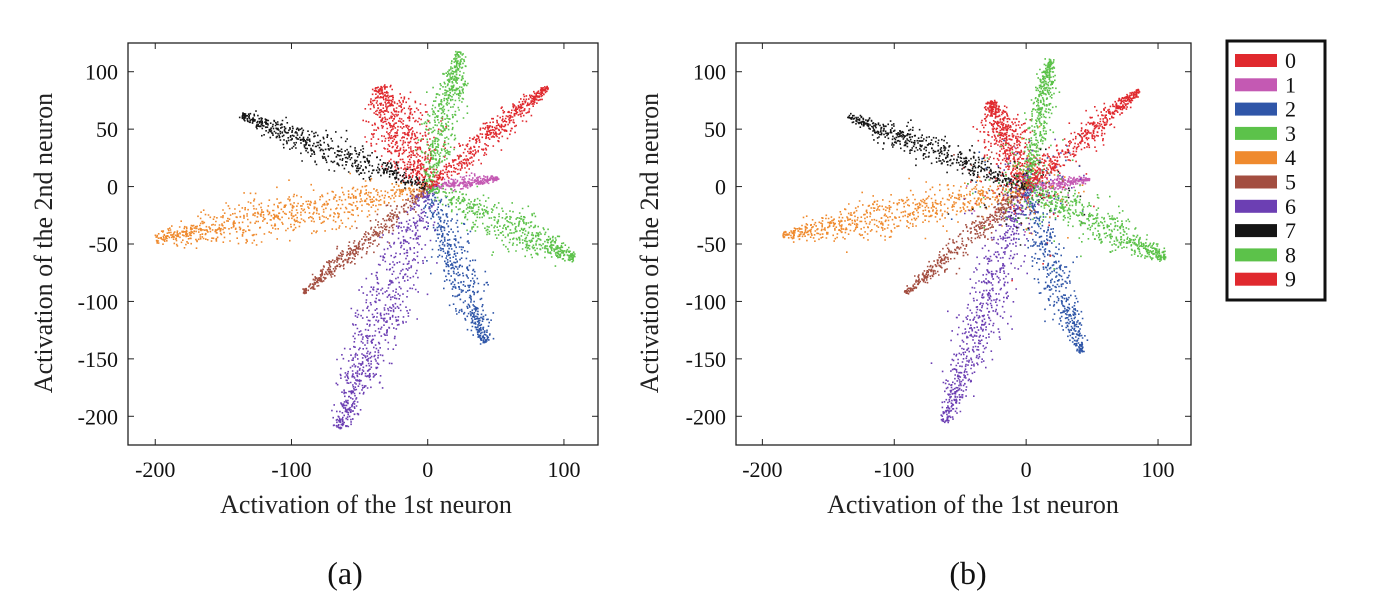  What do you see at coordinates (1290, 157) in the screenshot?
I see `legend-label-4: 4` at bounding box center [1290, 157].